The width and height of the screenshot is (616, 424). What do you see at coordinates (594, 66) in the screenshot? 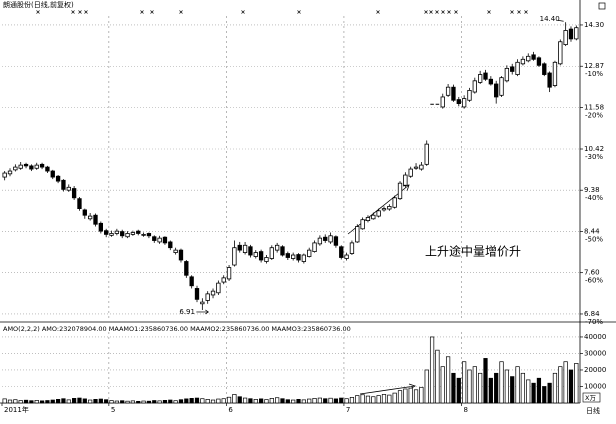
I see `y-tick-label: 12.87` at bounding box center [594, 66].